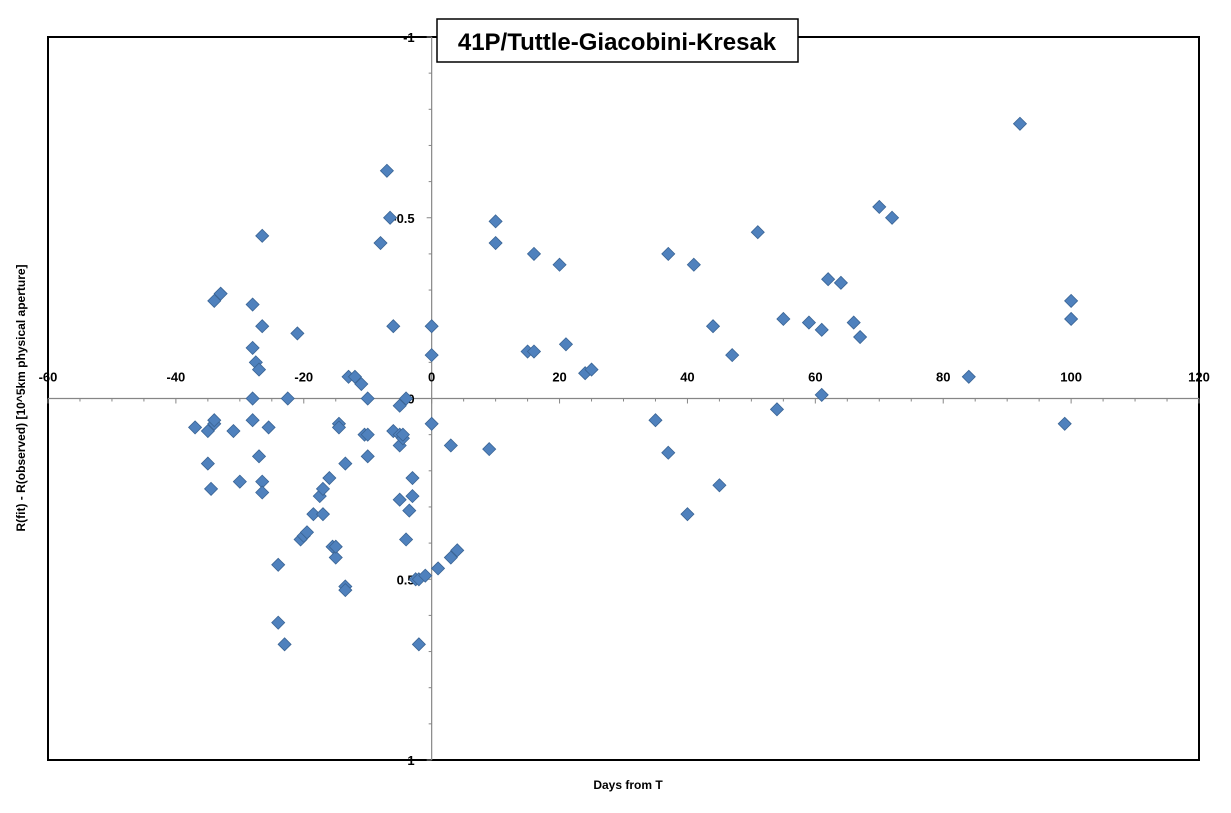 Image resolution: width=1231 pixels, height=813 pixels. Describe the element at coordinates (175, 377) in the screenshot. I see `x-tick-label: -40` at that location.